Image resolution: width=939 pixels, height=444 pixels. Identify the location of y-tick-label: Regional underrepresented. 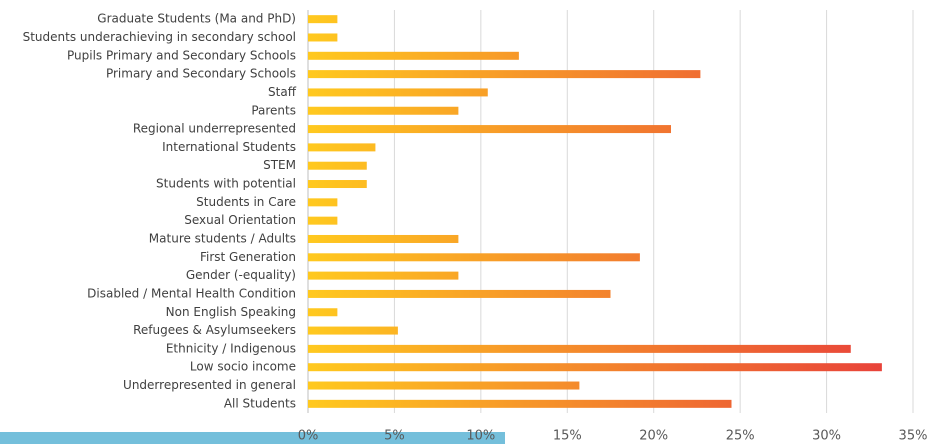
(214, 129).